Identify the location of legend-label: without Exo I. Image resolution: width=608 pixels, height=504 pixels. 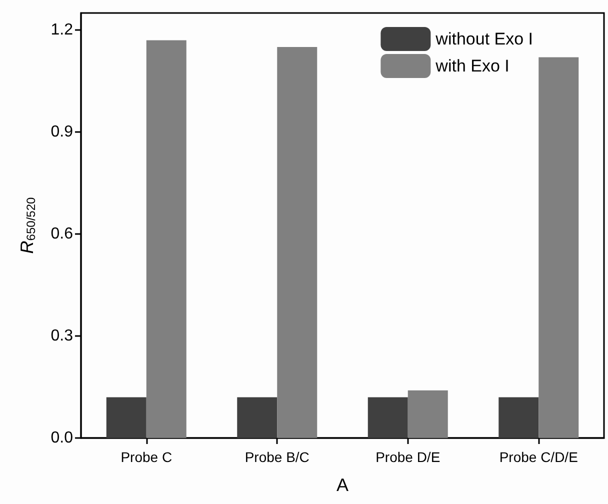
(483, 39).